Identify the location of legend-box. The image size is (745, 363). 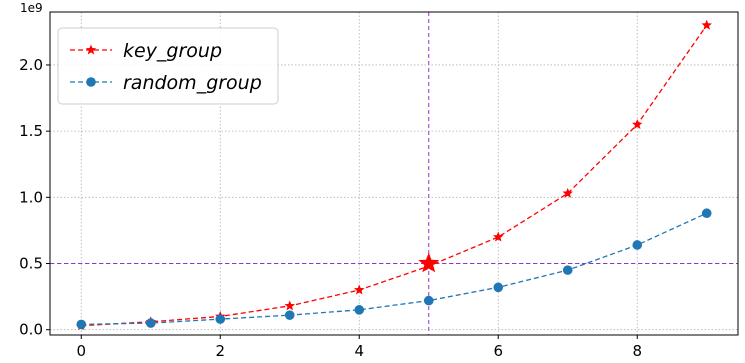
(168, 66).